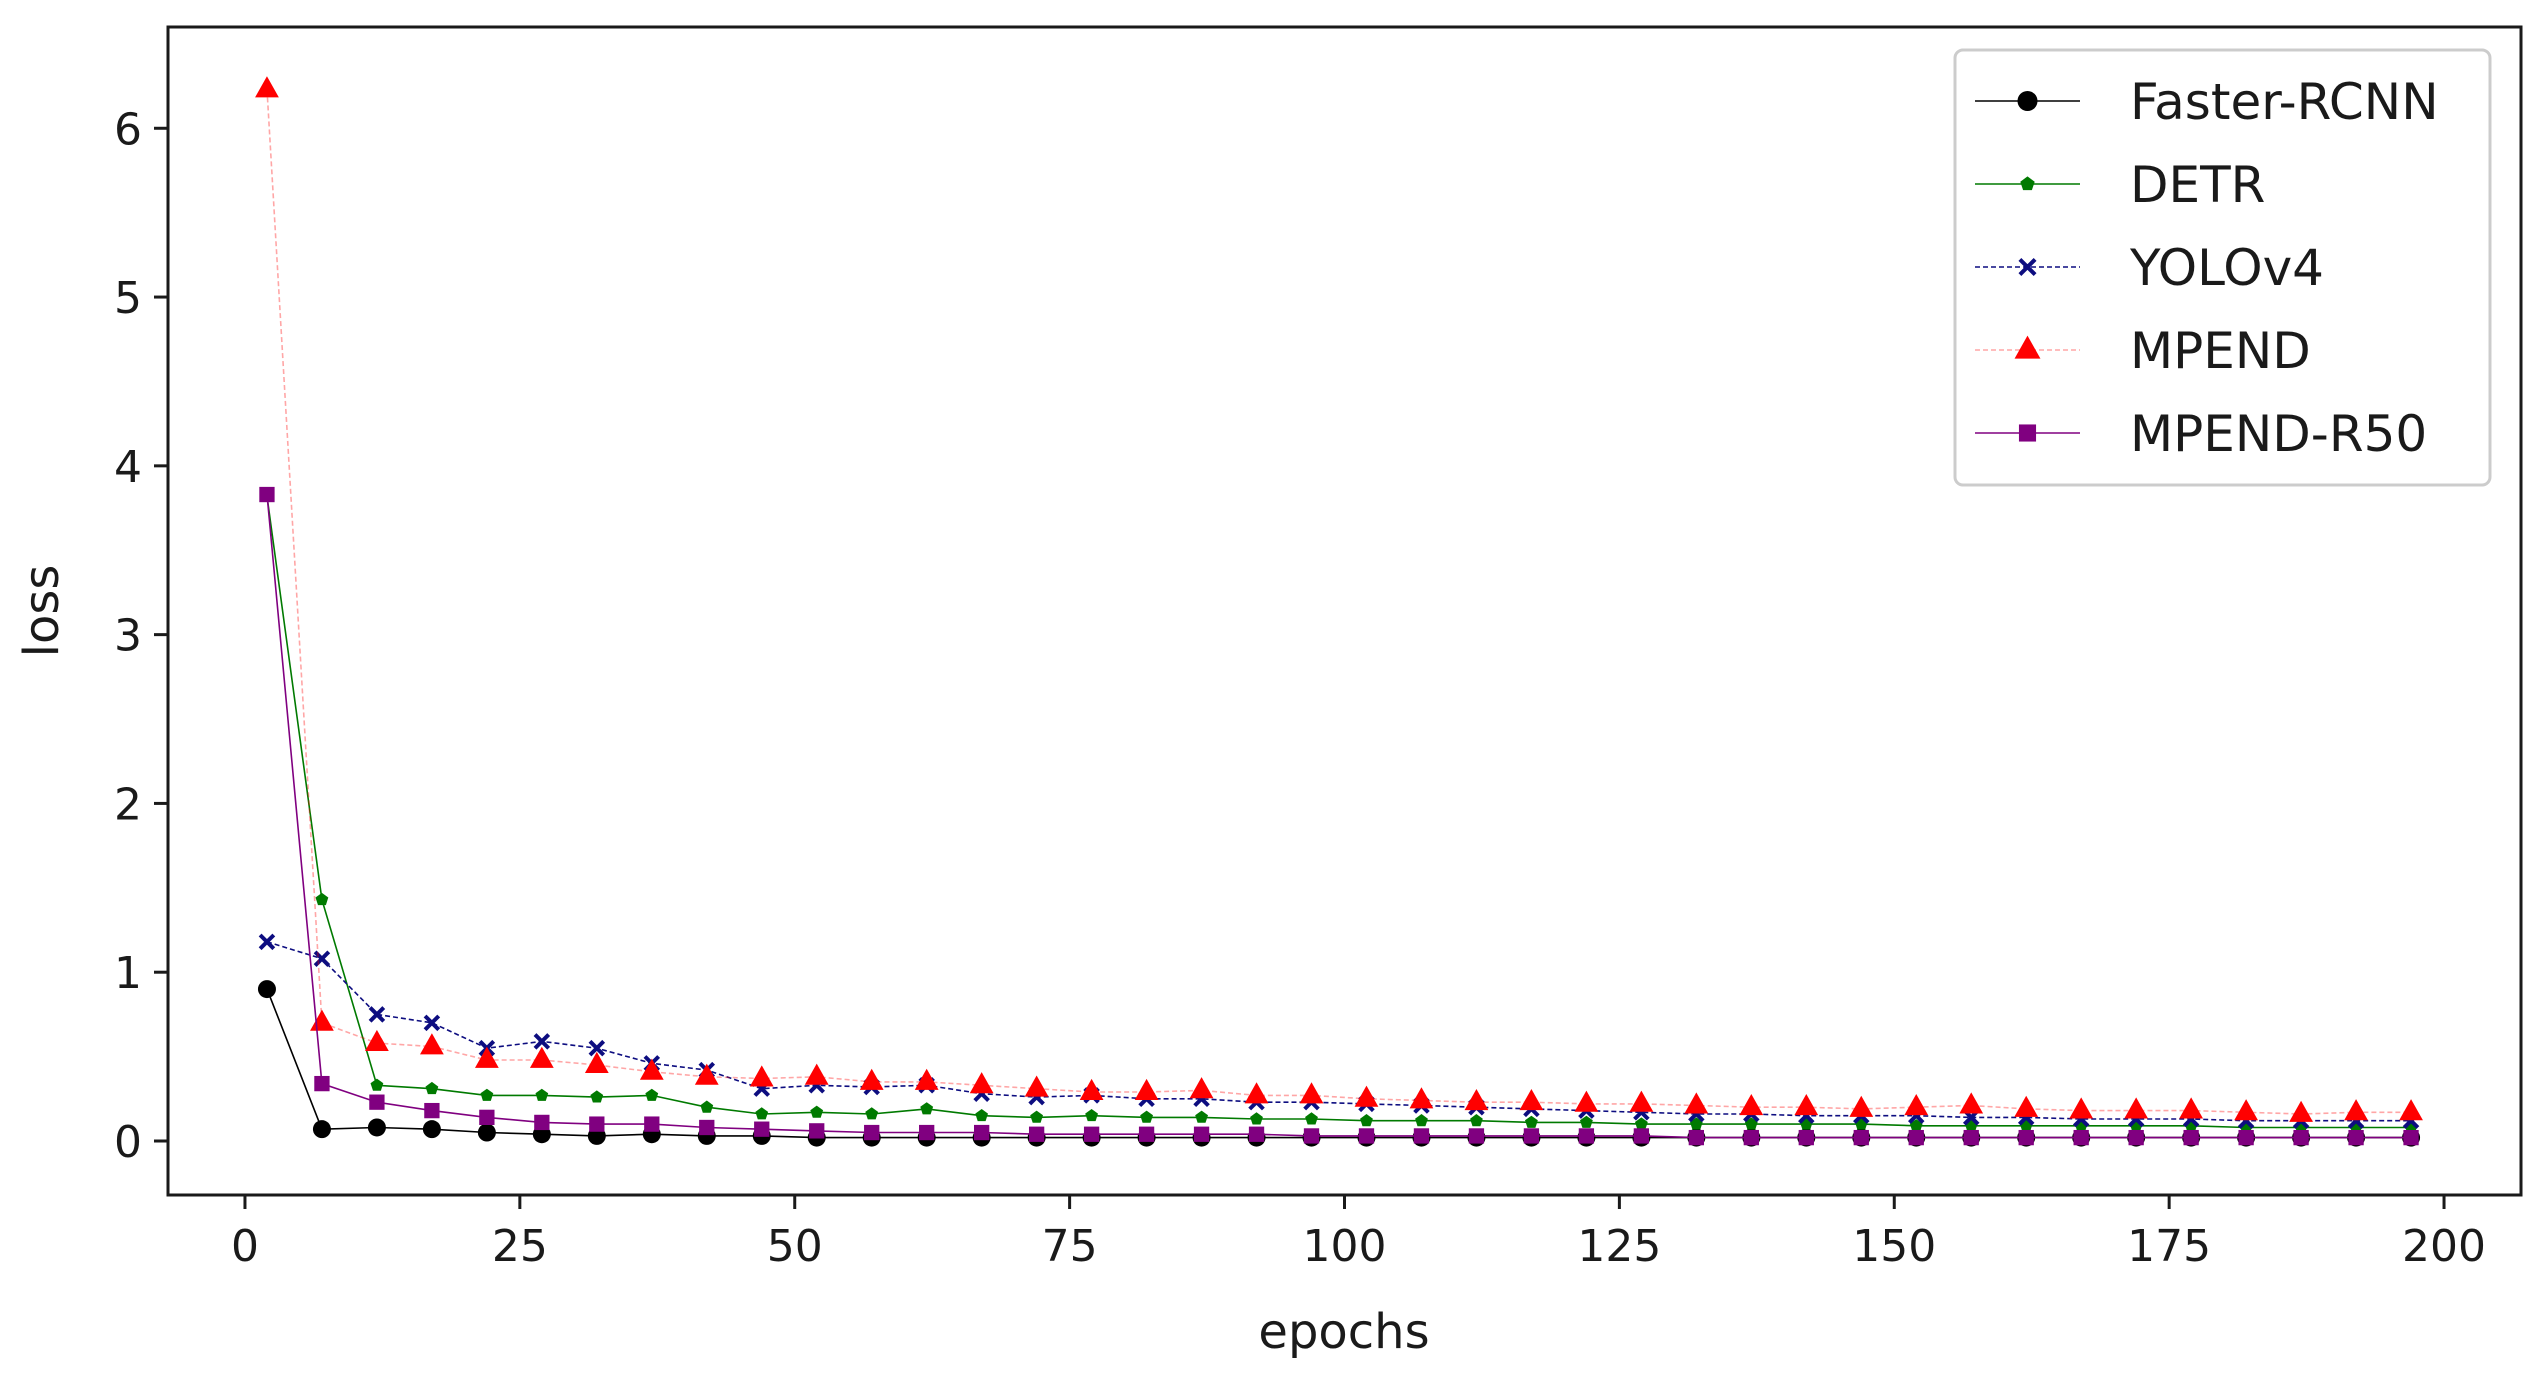  Describe the element at coordinates (128, 467) in the screenshot. I see `y-tick-label: 4` at that location.